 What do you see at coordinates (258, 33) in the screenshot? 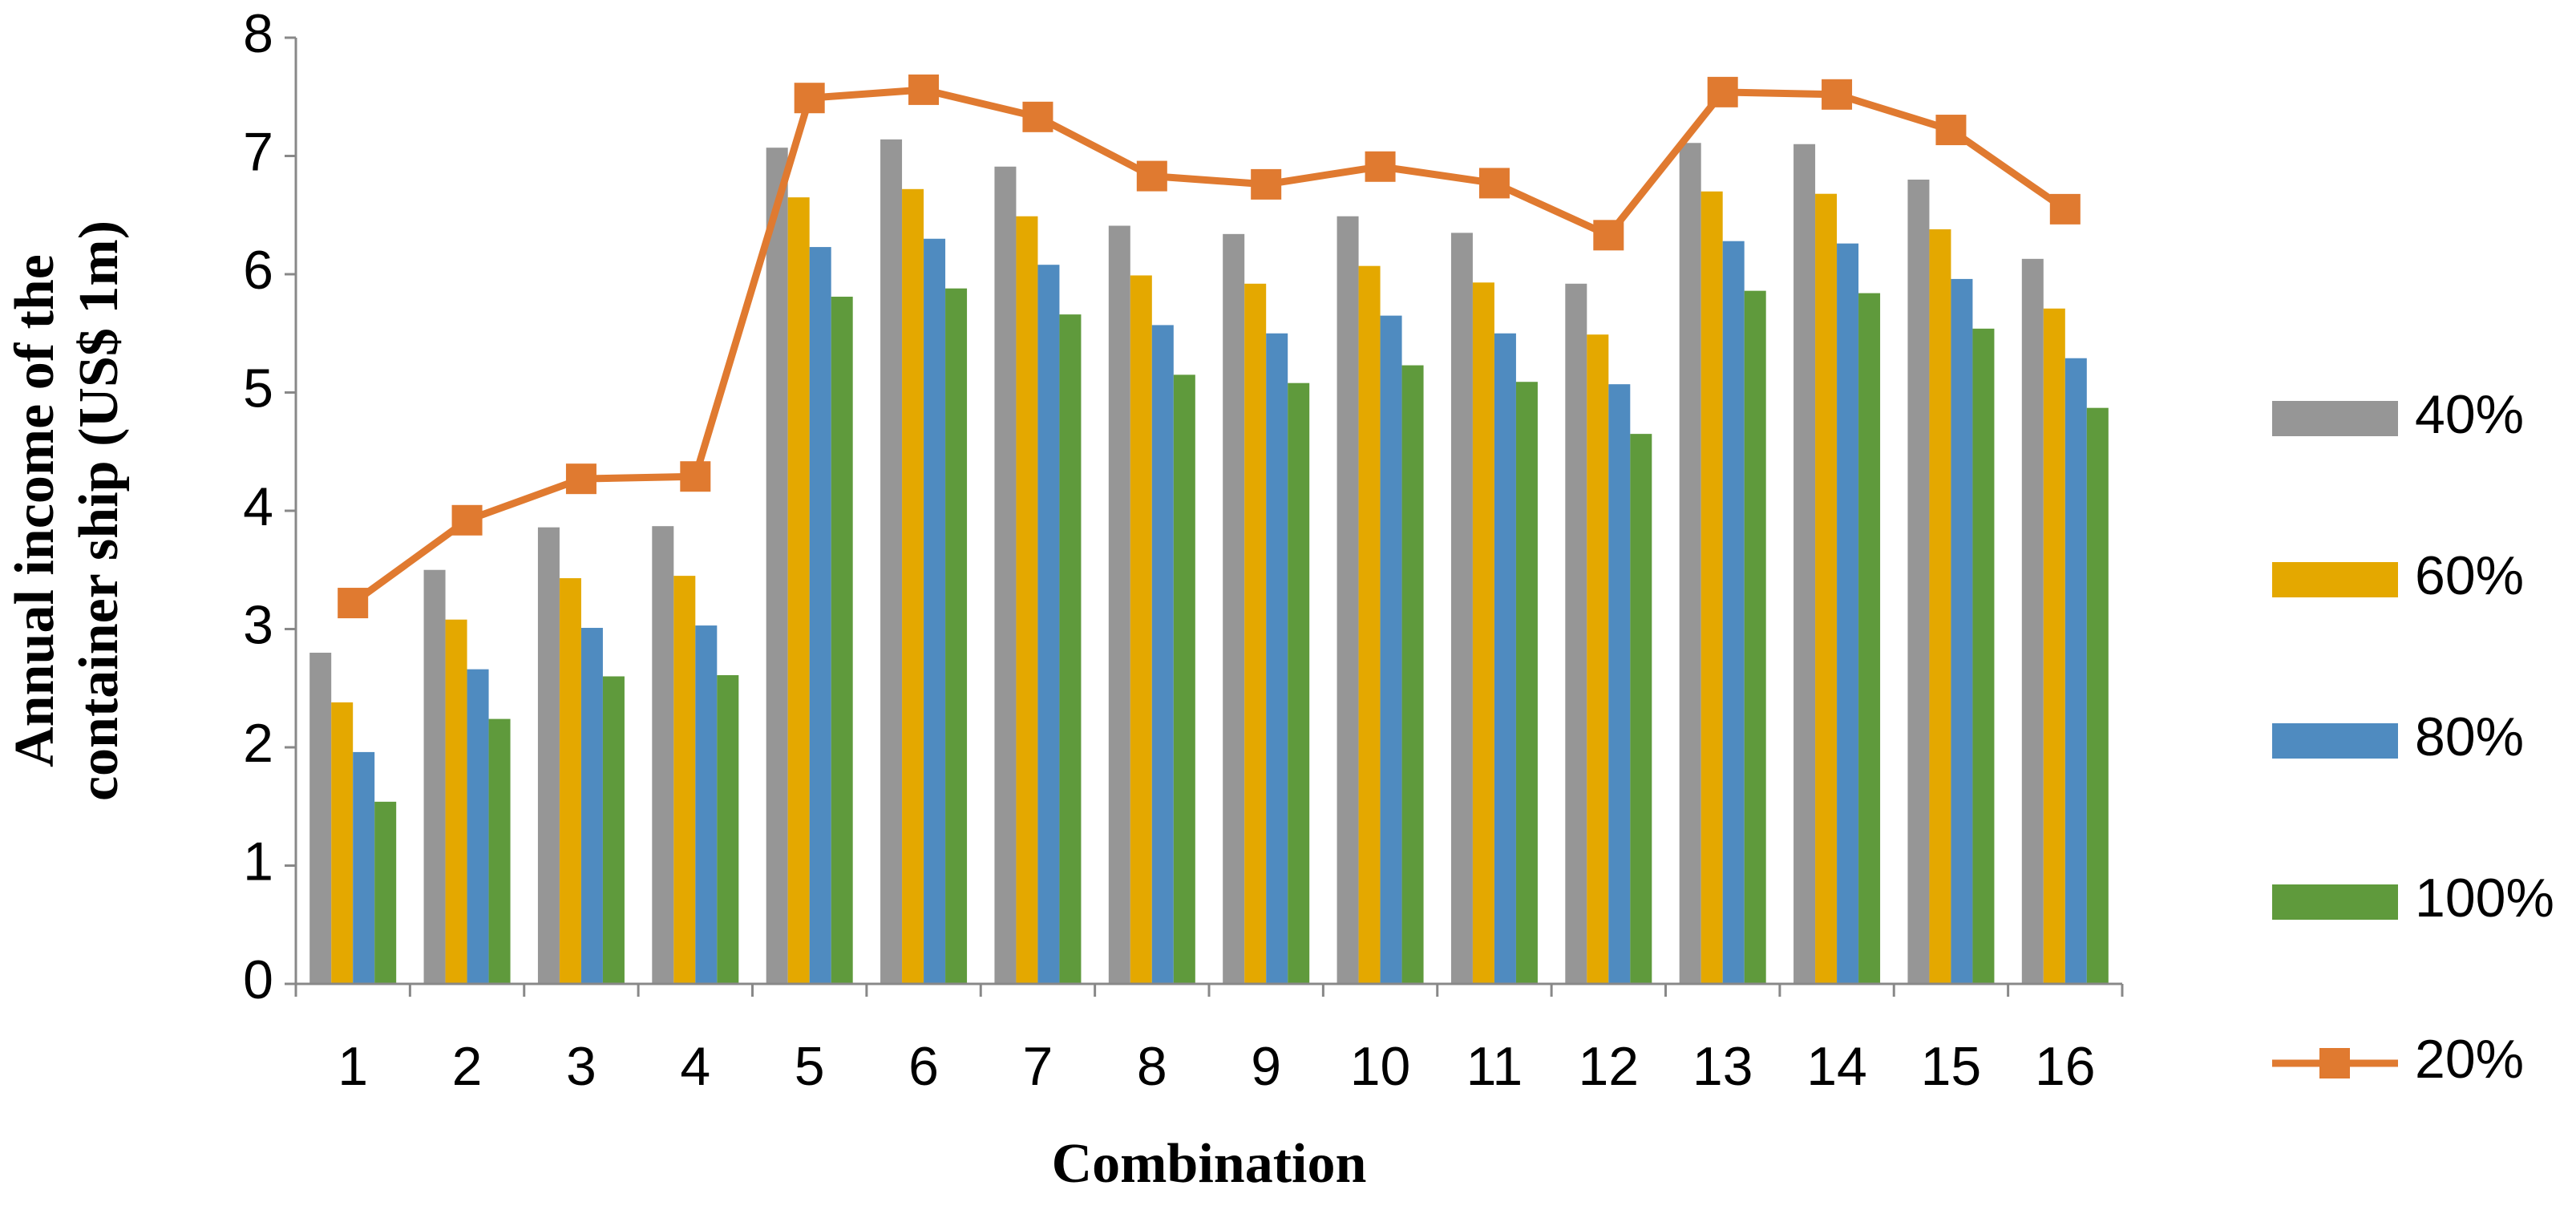
I see `y-tick-label: 8` at bounding box center [258, 33].